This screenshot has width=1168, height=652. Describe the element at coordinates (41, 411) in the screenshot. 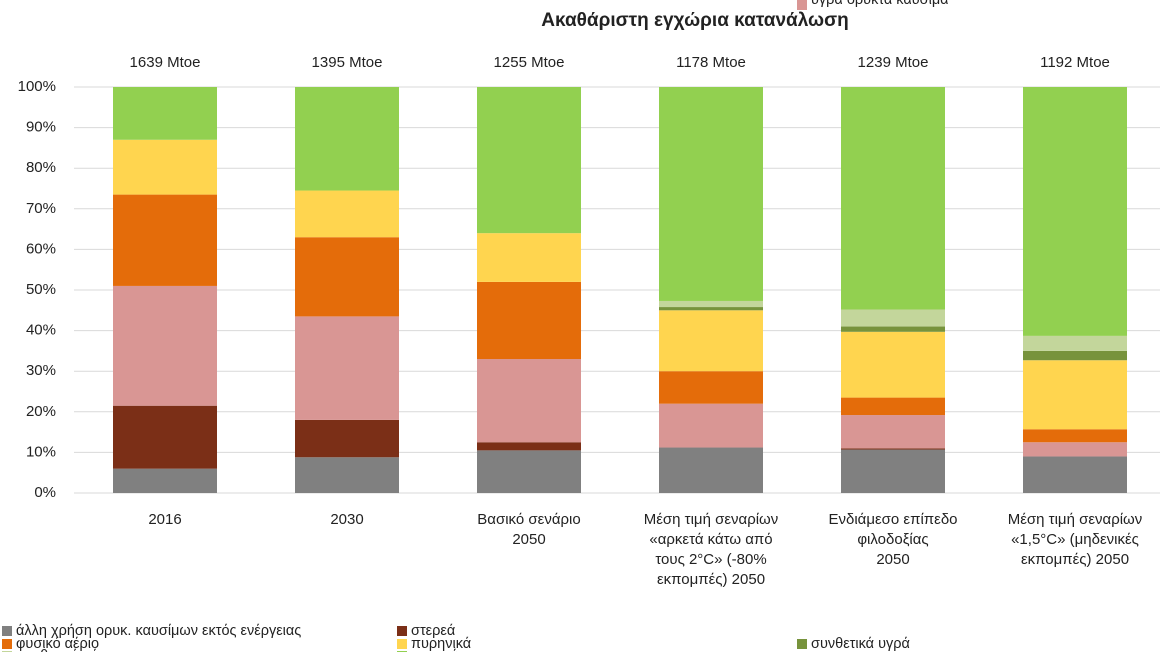

I see `y-tick-label: 20%` at that location.